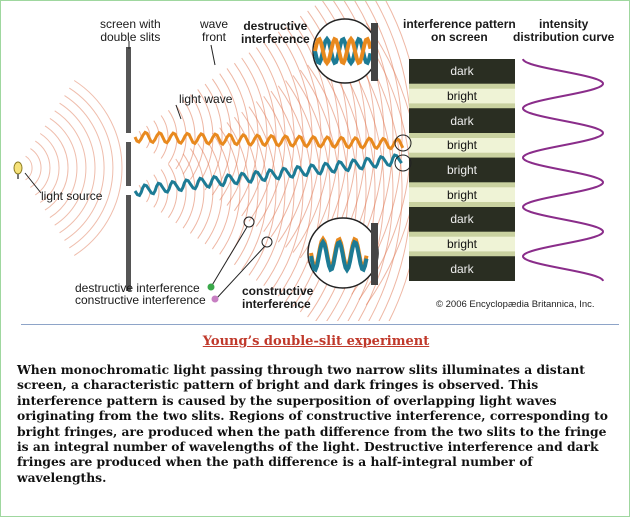 This screenshot has width=630, height=517. Describe the element at coordinates (137, 288) in the screenshot. I see `legend-destructive-label: destructive interference` at that location.